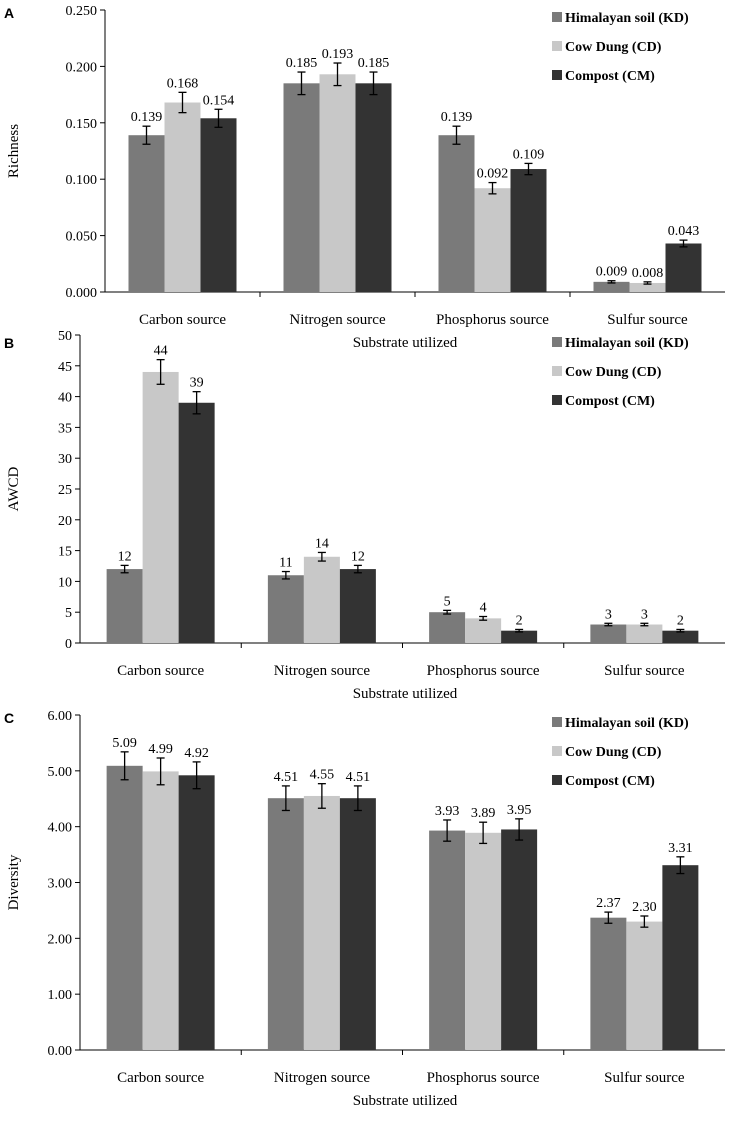  What do you see at coordinates (65, 490) in the screenshot?
I see `y-tick-label: 25` at bounding box center [65, 490].